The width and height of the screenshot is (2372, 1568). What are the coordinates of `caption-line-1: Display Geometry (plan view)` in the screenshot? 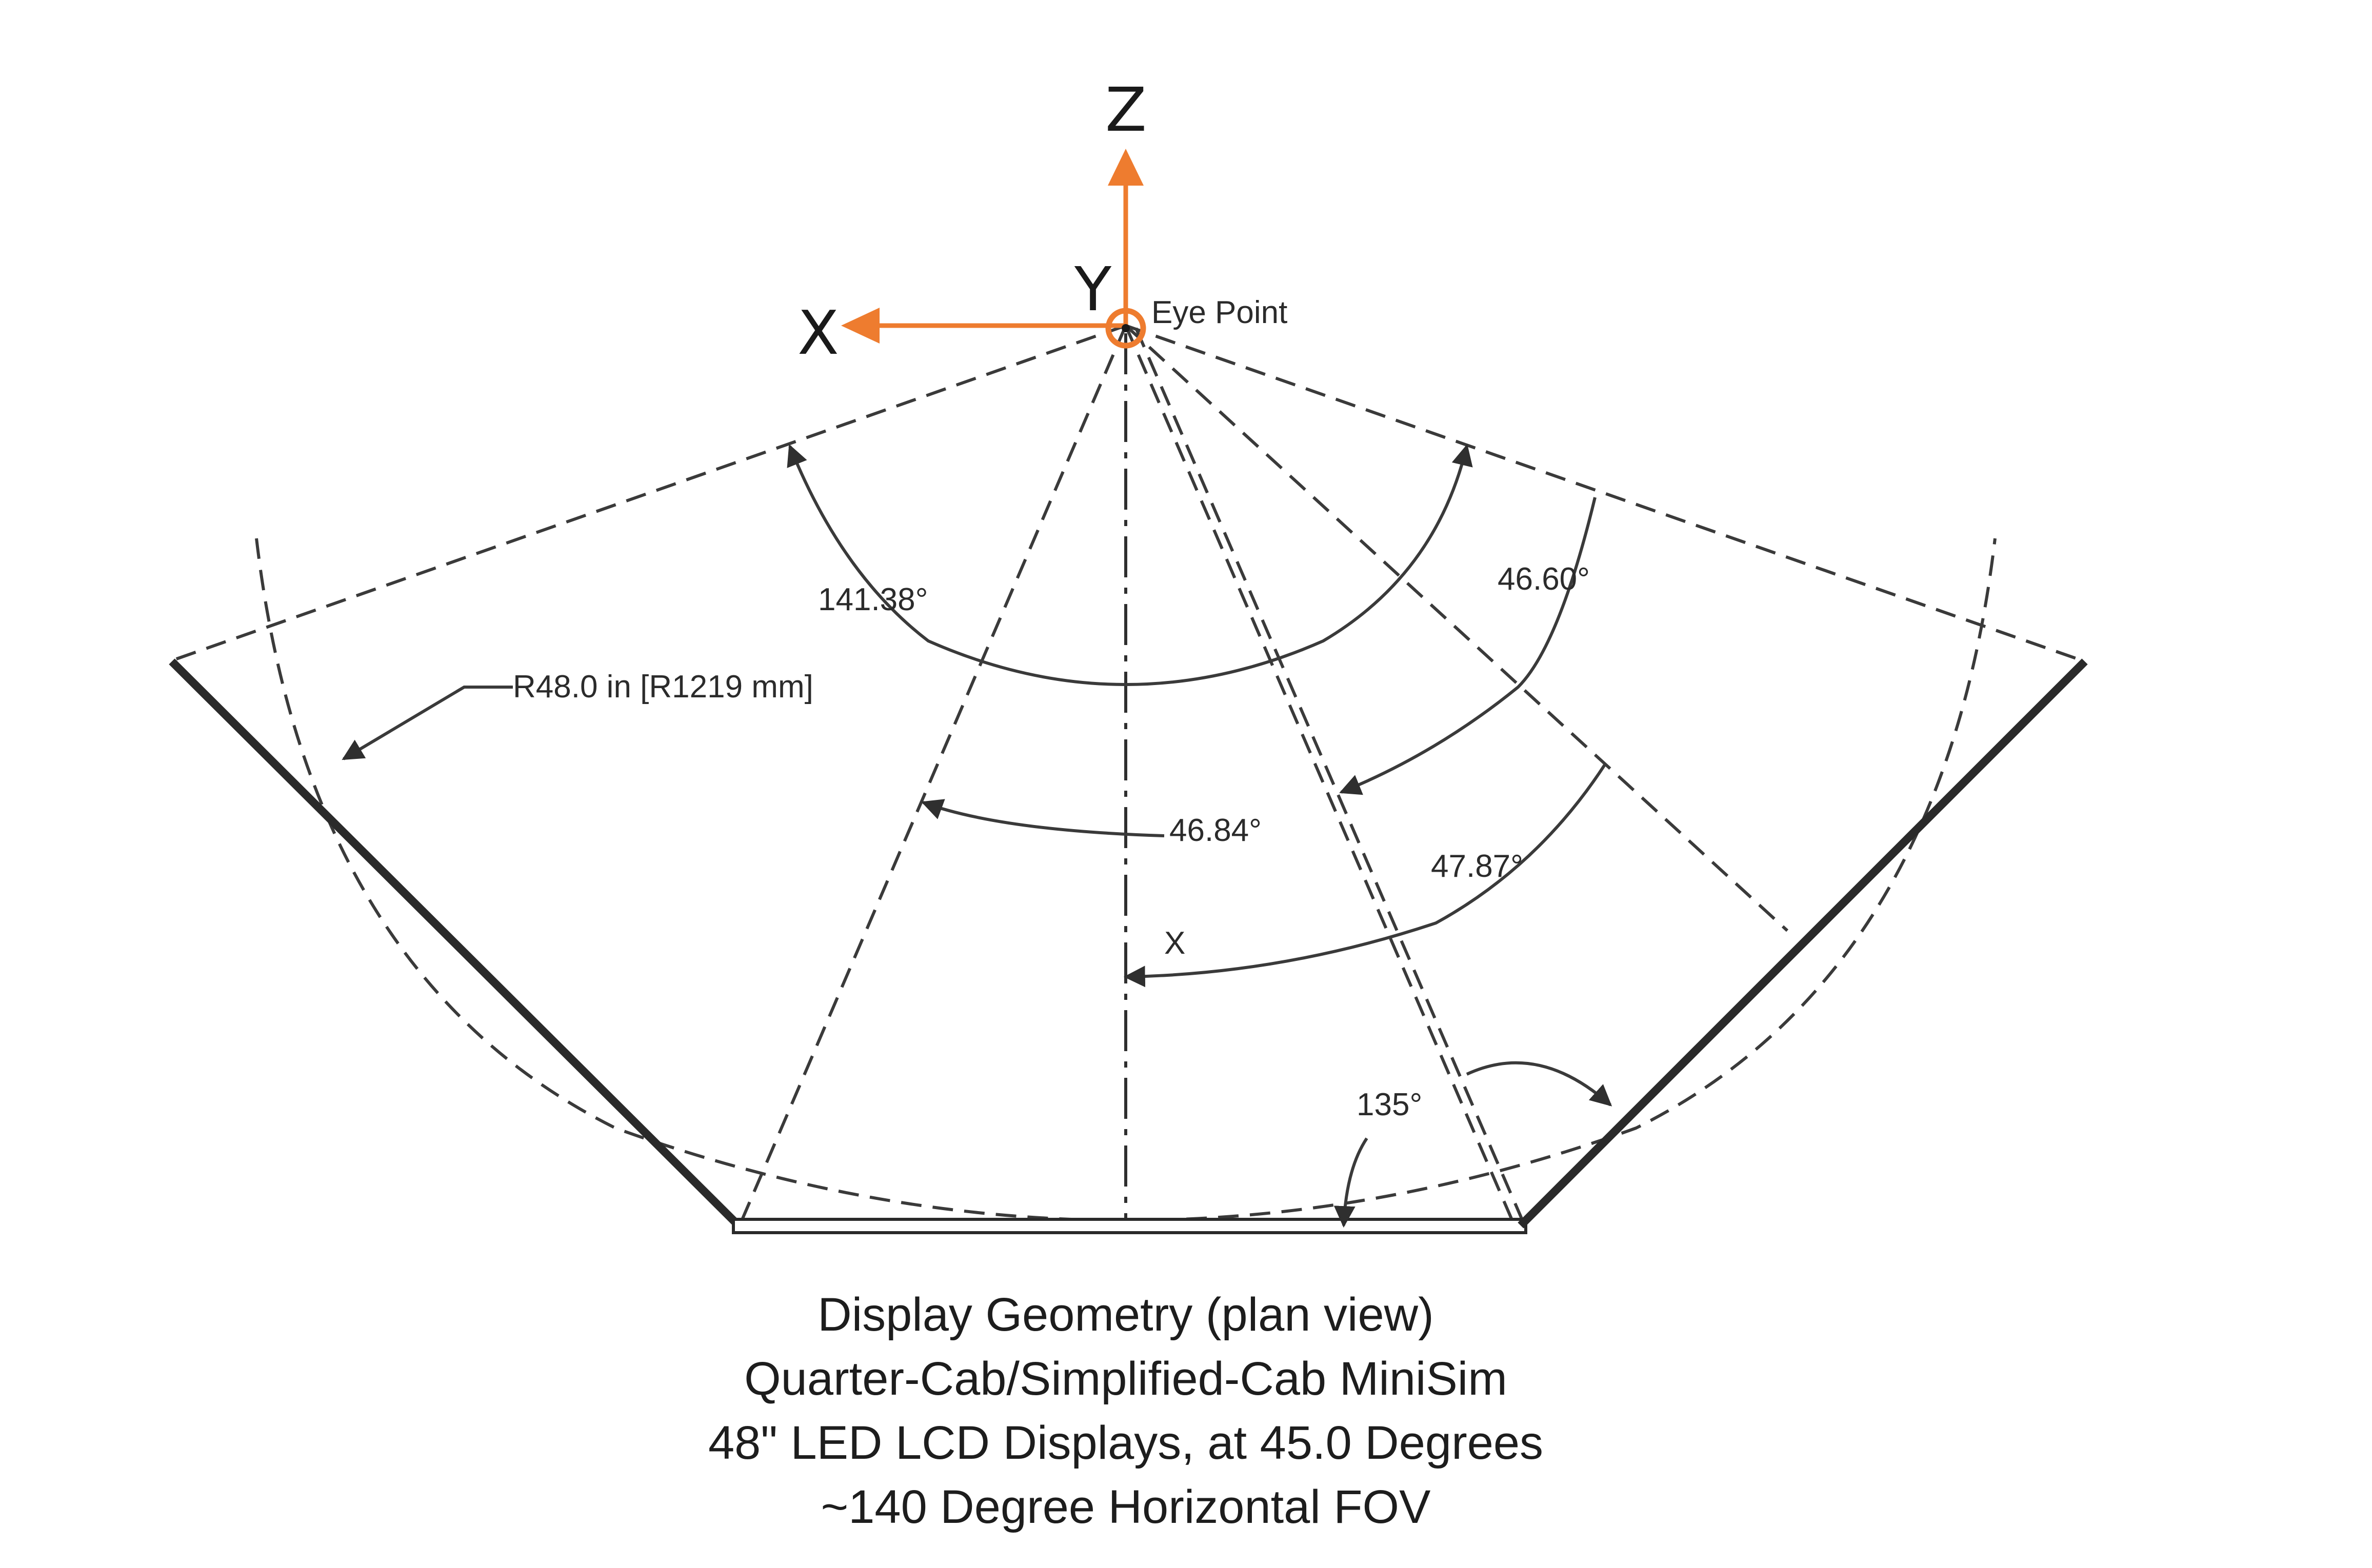 It's located at (1125, 1315).